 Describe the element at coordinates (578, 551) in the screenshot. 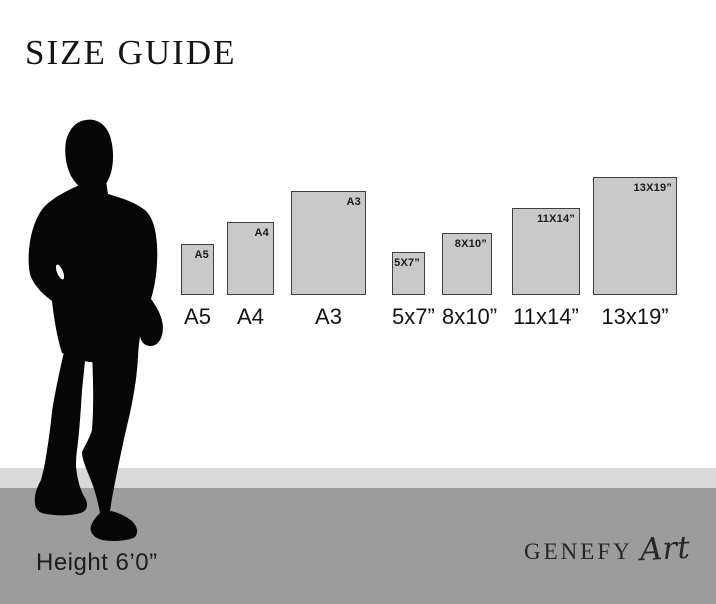

I see `brand-name: GENEFY` at that location.